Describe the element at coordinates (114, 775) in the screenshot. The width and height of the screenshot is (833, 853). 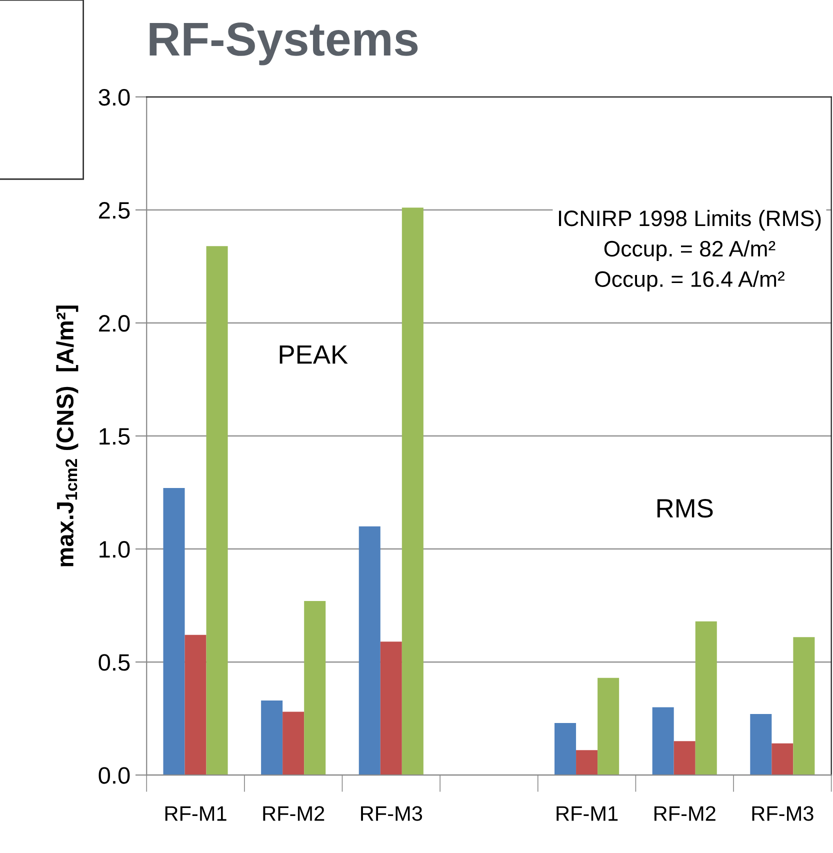
I see `y-tick-label: 0.0` at that location.